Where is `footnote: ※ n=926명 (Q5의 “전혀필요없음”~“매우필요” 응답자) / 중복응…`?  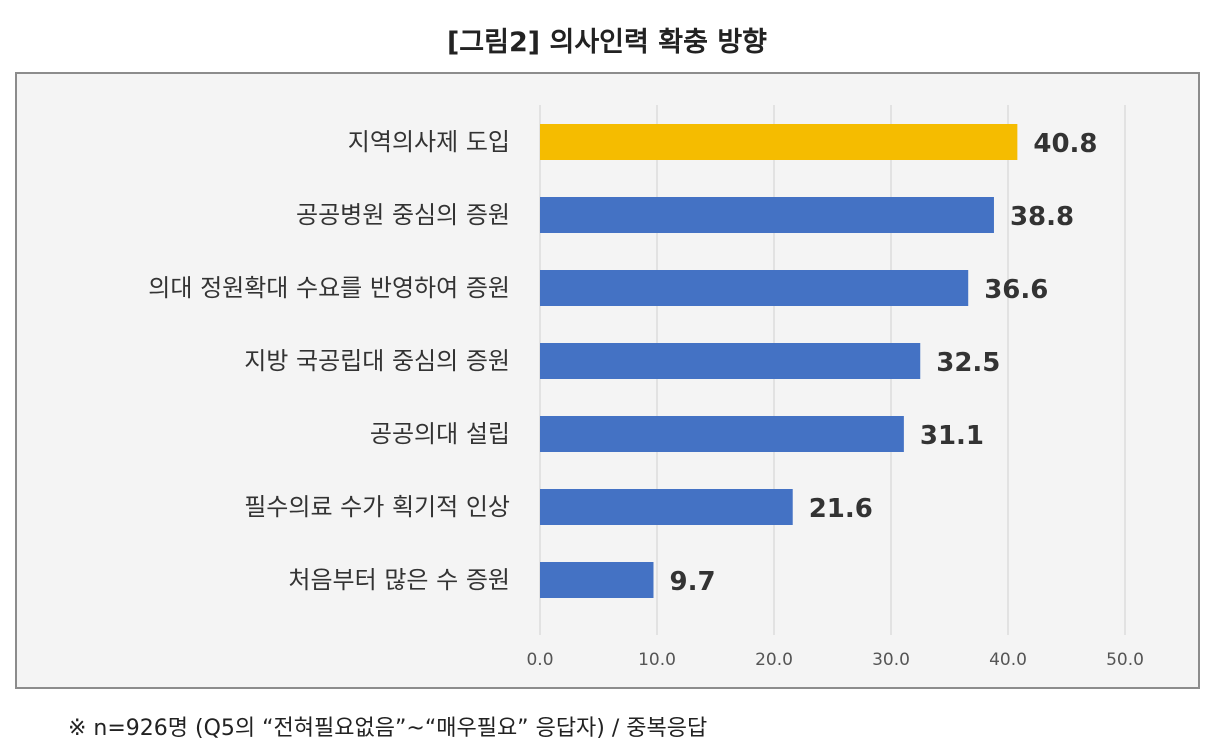 footnote: ※ n=926명 (Q5의 “전혀필요없음”~“매우필요” 응답자) / 중복응… is located at coordinates (388, 728).